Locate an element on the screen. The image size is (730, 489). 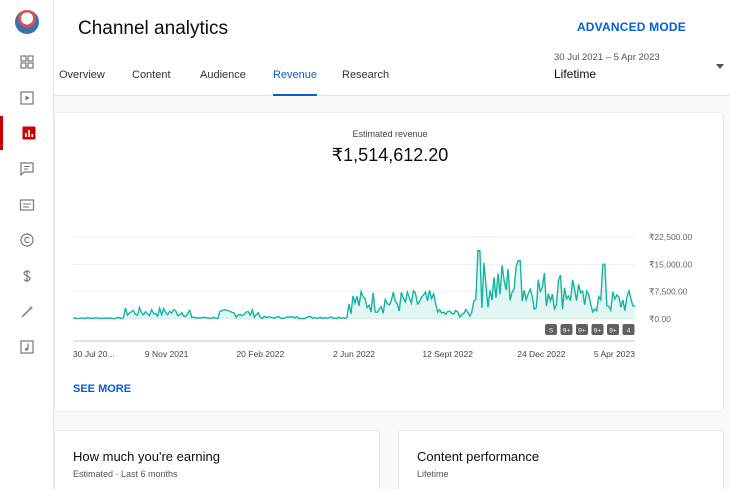
event-marker: S is located at coordinates (551, 329).